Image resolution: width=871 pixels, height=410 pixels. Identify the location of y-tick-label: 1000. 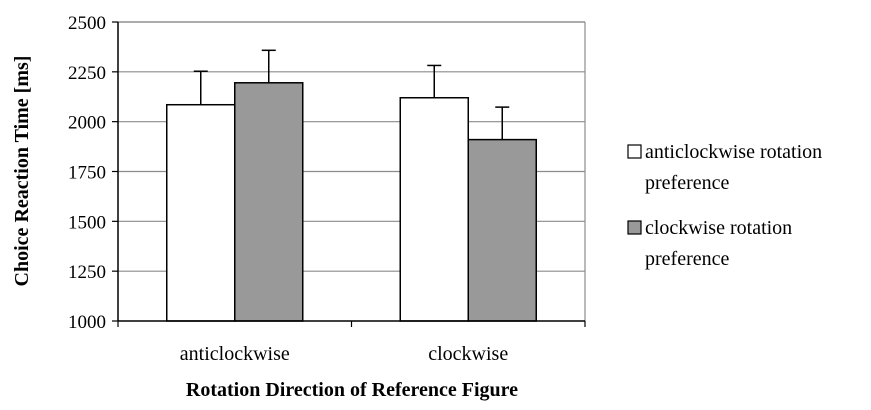
(87, 322).